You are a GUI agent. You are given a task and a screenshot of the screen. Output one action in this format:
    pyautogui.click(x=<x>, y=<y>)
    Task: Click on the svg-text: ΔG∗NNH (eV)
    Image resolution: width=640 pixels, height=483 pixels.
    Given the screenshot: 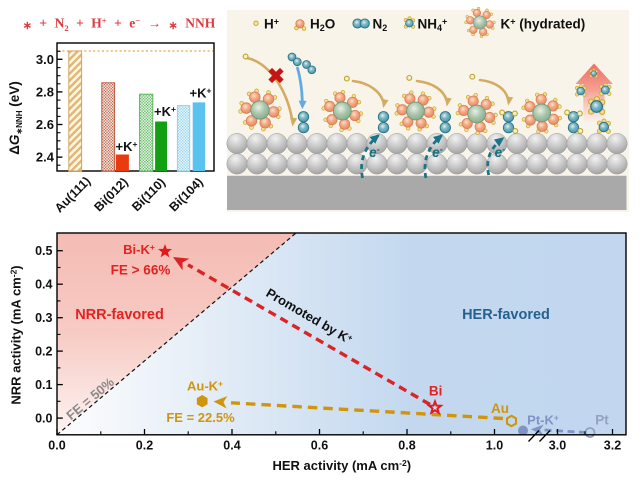 What is the action you would take?
    pyautogui.click(x=15, y=118)
    